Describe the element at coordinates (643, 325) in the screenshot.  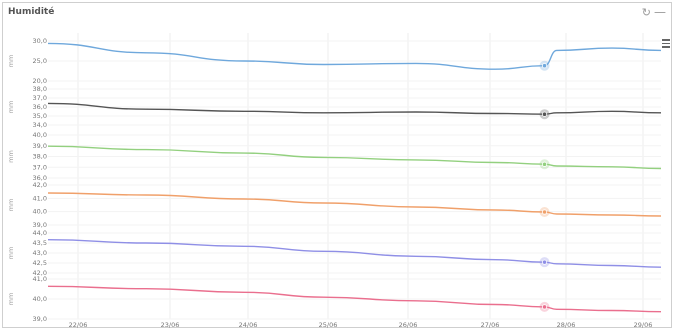
I see `x-tick-label: 29/06` at that location.